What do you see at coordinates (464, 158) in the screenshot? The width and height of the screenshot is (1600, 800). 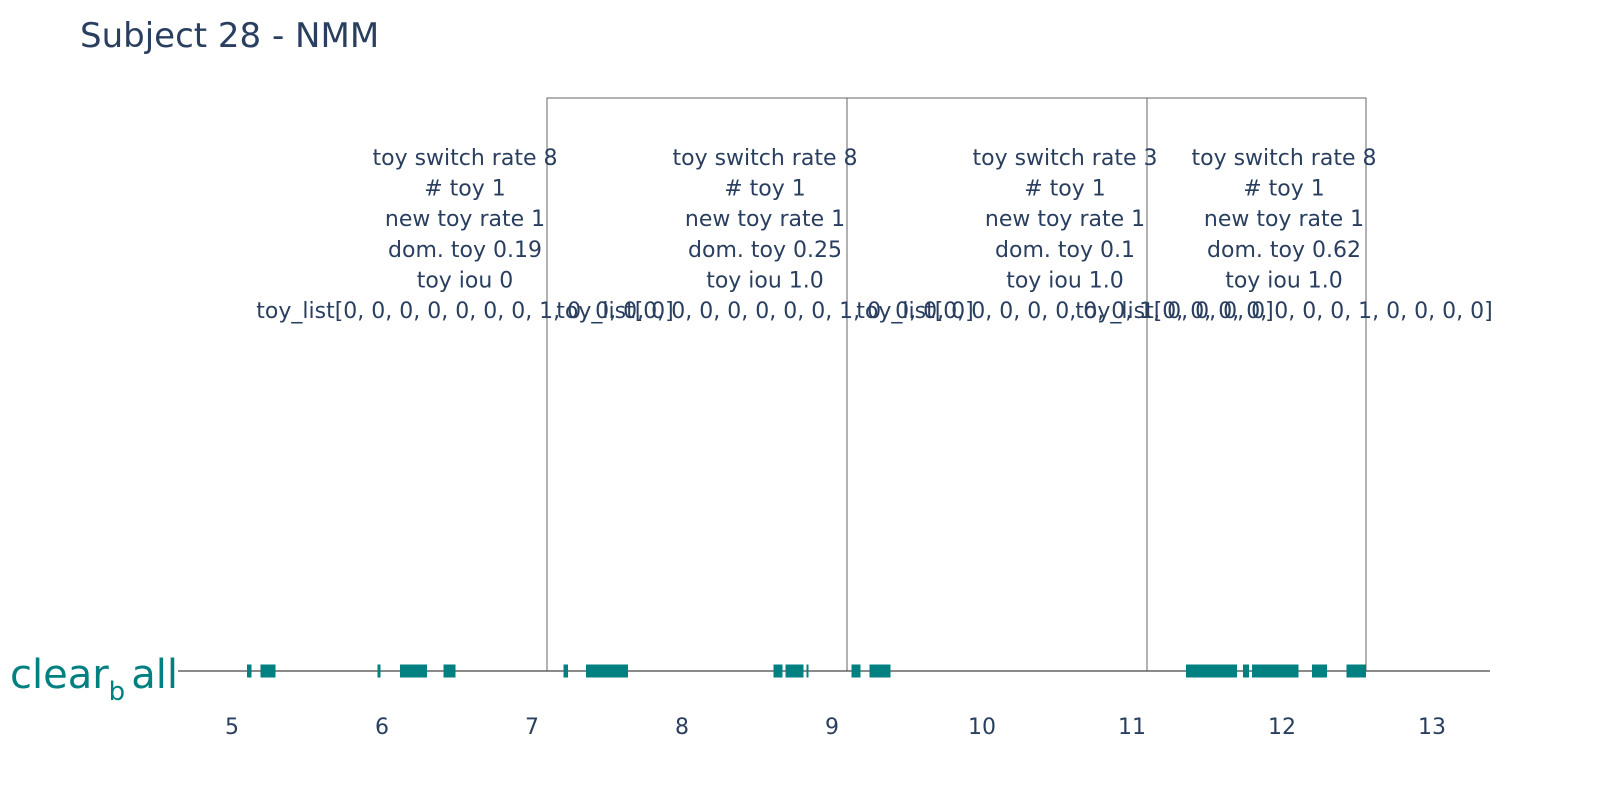 I see `window-1-line-1: toy switch rate 8` at bounding box center [464, 158].